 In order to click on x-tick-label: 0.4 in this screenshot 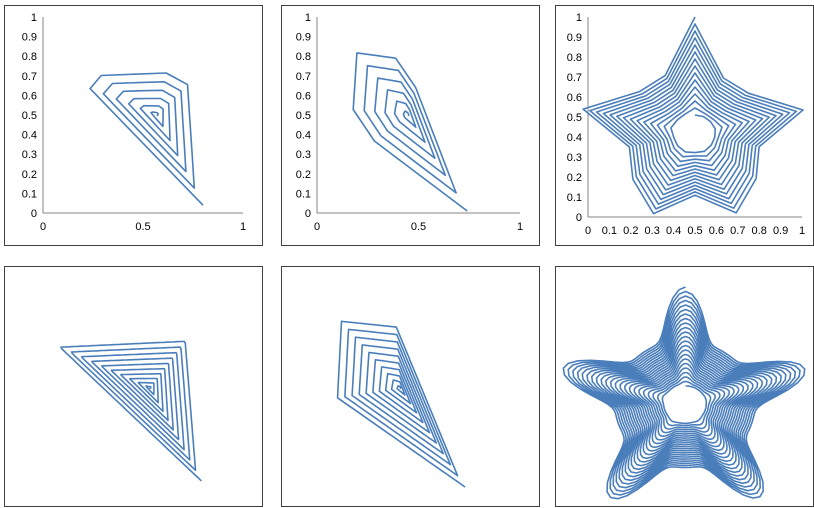, I will do `click(673, 231)`.